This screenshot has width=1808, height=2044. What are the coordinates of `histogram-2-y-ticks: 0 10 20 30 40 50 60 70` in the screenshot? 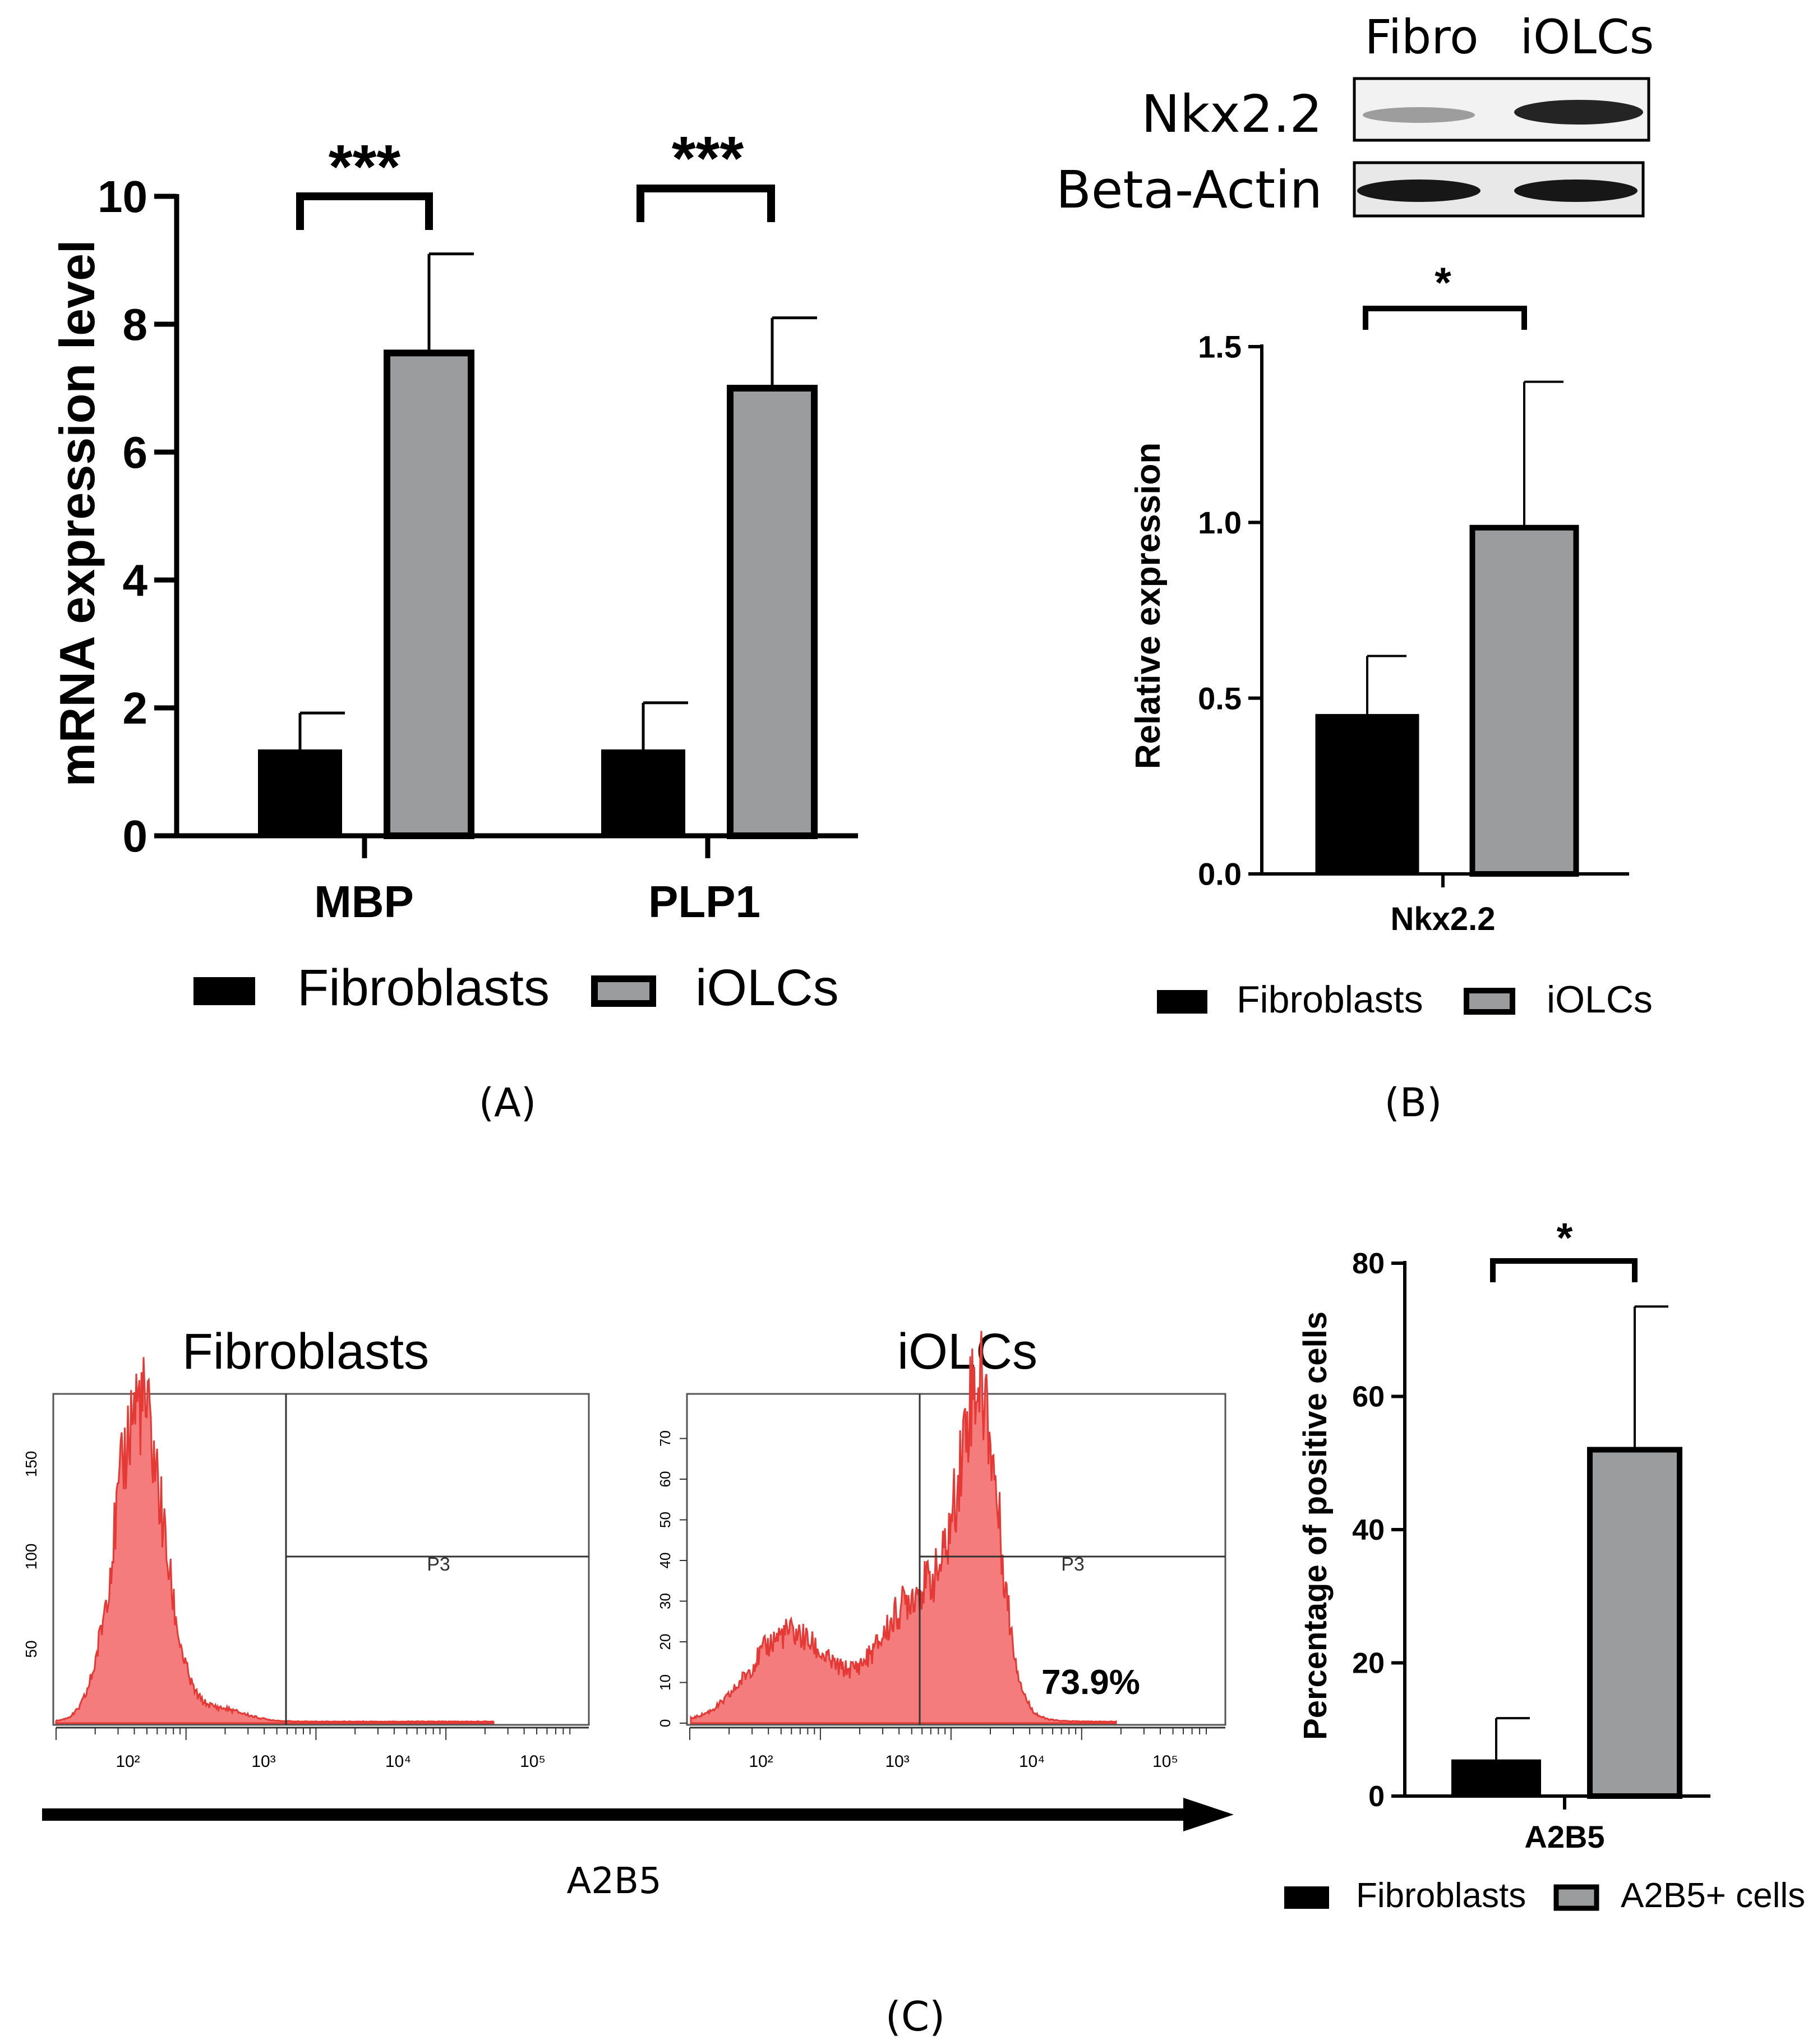 It's located at (672, 1579).